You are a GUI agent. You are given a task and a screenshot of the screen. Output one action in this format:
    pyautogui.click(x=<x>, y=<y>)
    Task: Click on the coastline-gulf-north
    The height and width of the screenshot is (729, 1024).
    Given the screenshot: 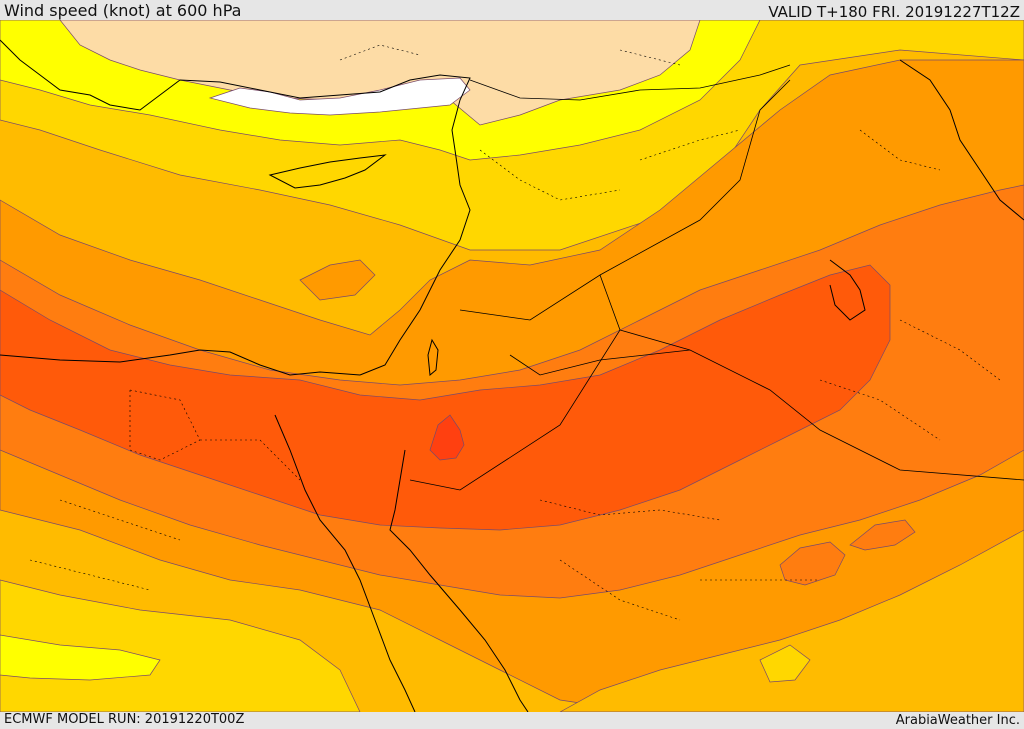 What is the action you would take?
    pyautogui.click(x=961, y=140)
    